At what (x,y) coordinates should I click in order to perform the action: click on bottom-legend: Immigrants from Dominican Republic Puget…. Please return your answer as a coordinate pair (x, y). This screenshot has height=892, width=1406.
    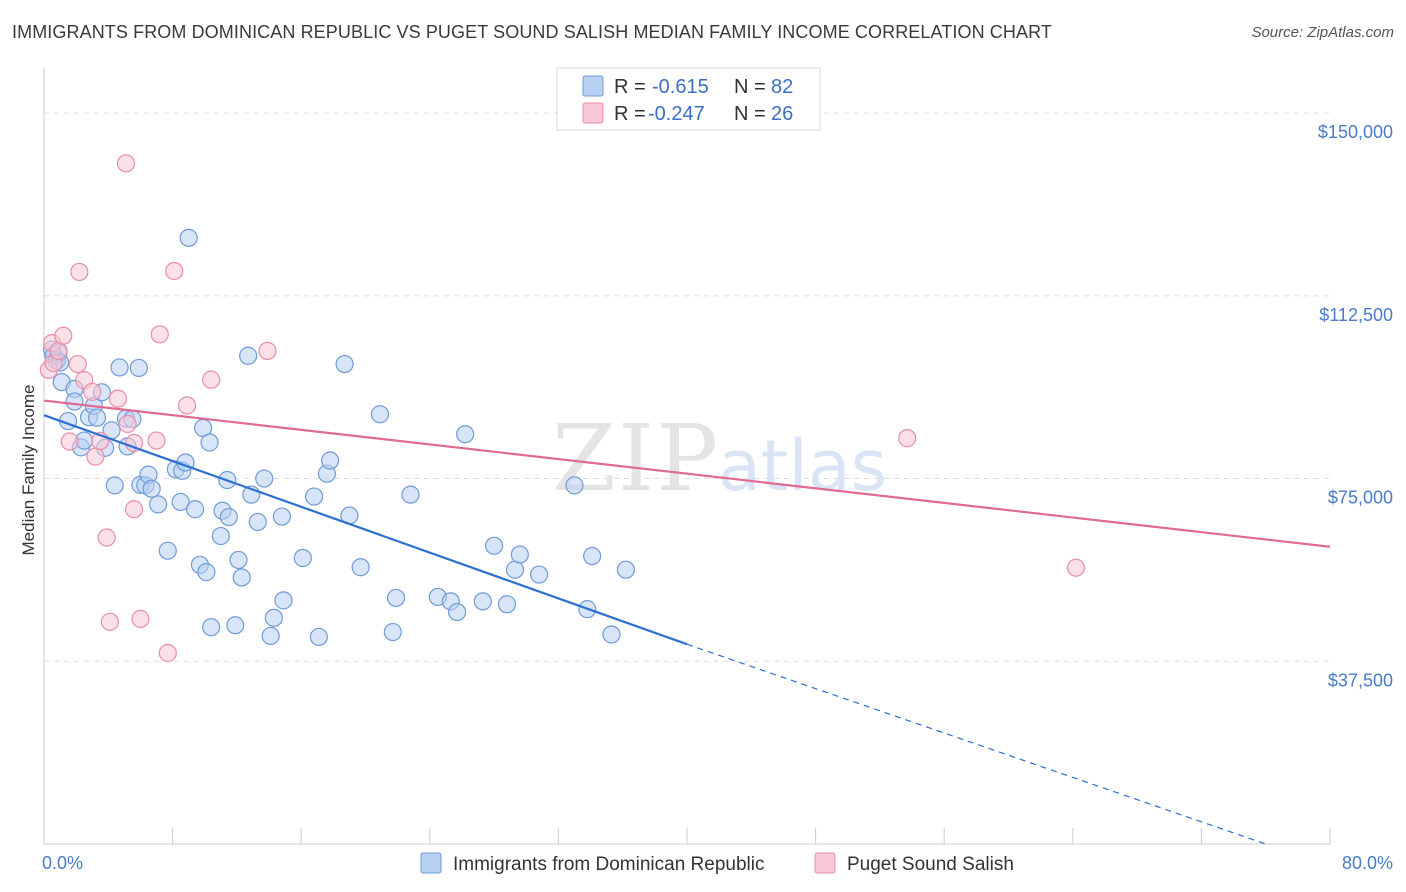
    Looking at the image, I should click on (717, 863).